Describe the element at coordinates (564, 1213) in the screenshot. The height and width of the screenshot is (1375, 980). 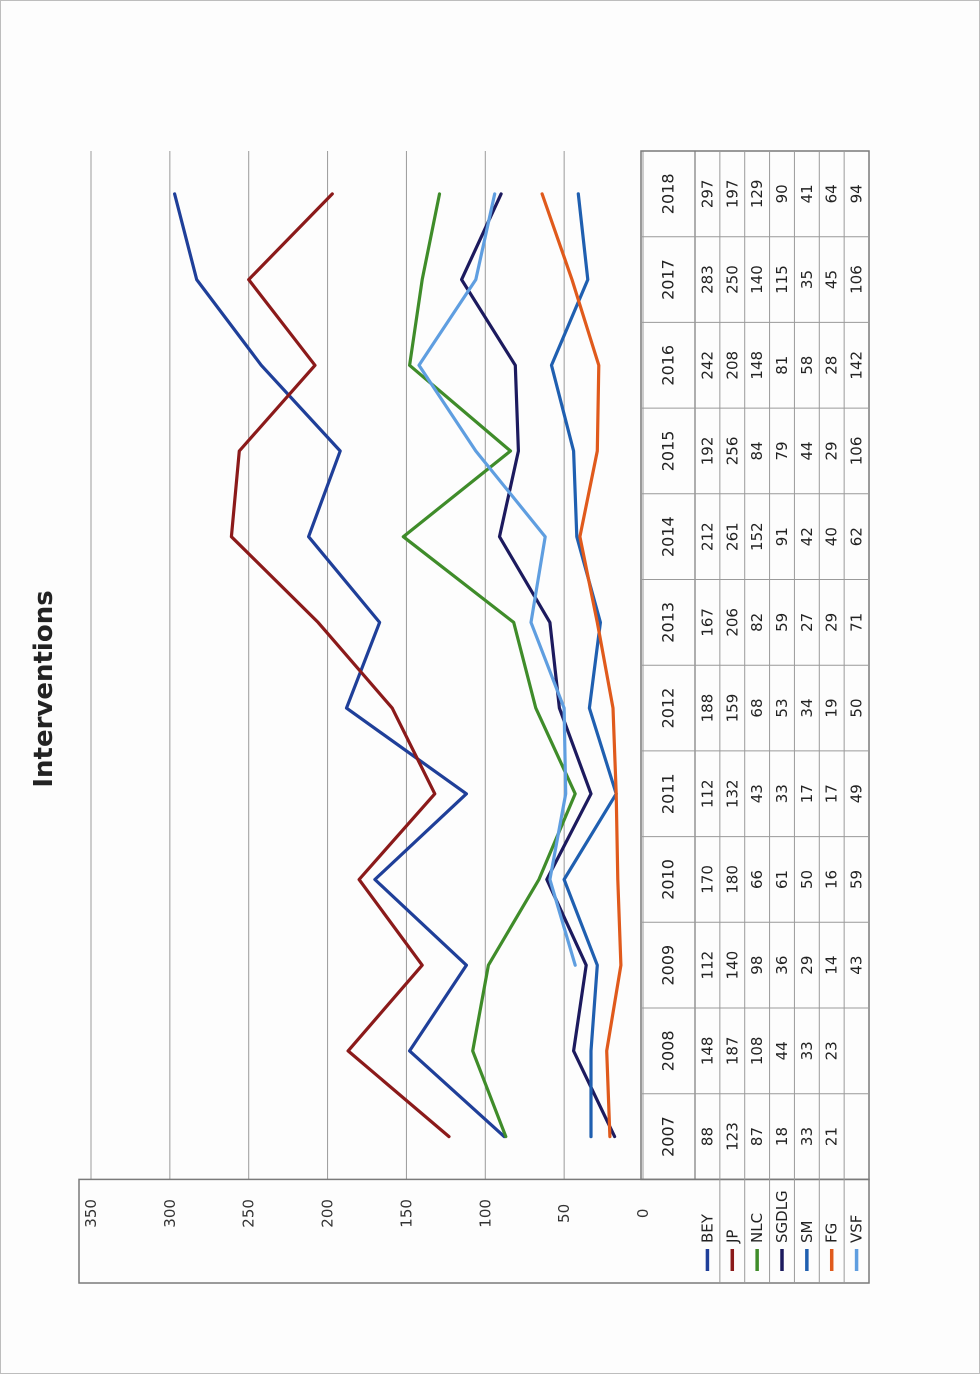
I see `y-tick-label: 50` at that location.